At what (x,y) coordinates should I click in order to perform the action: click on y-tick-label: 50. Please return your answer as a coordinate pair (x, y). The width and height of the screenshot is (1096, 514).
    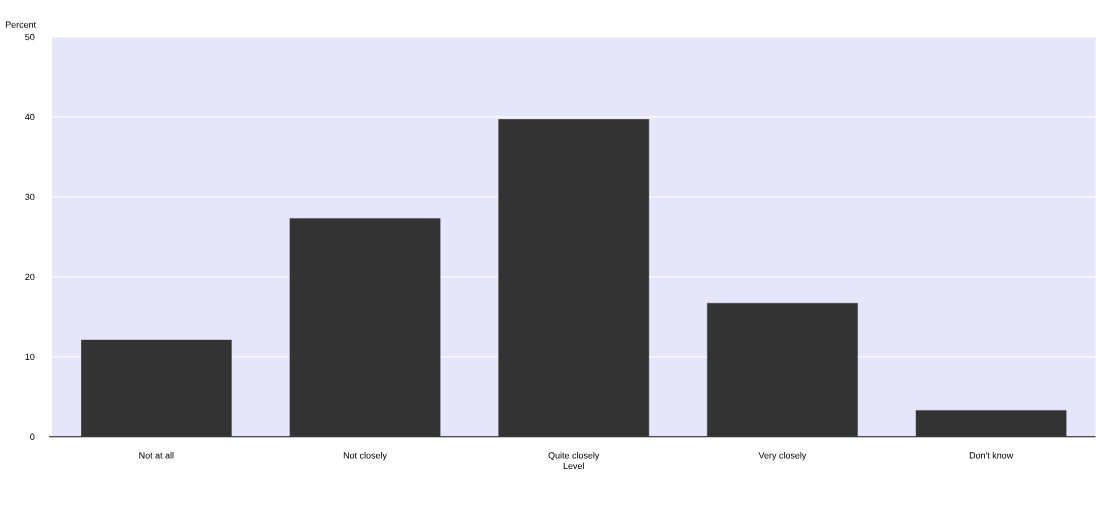
    Looking at the image, I should click on (30, 37).